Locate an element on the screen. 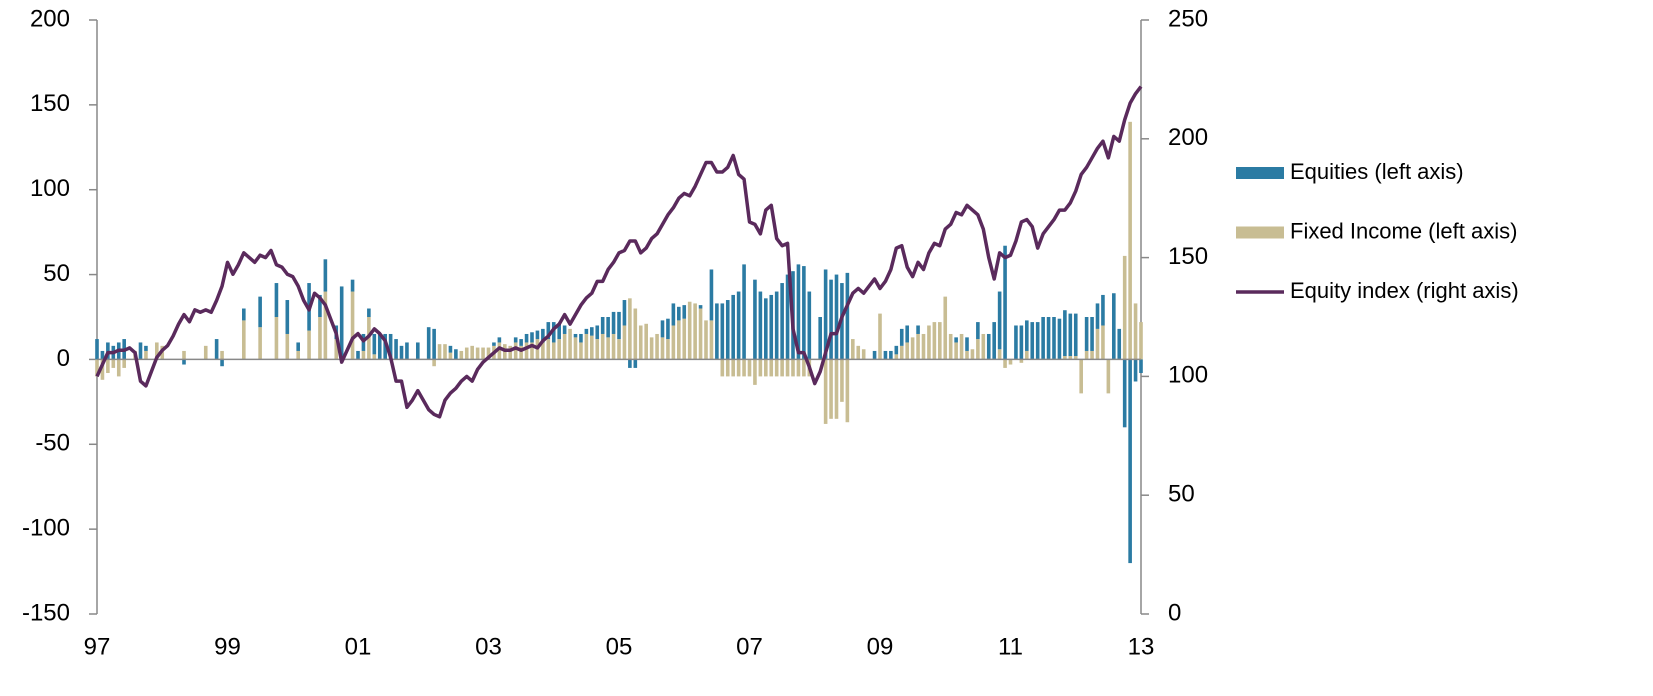 This screenshot has height=696, width=1653. y-tick-label: -100 is located at coordinates (46, 527).